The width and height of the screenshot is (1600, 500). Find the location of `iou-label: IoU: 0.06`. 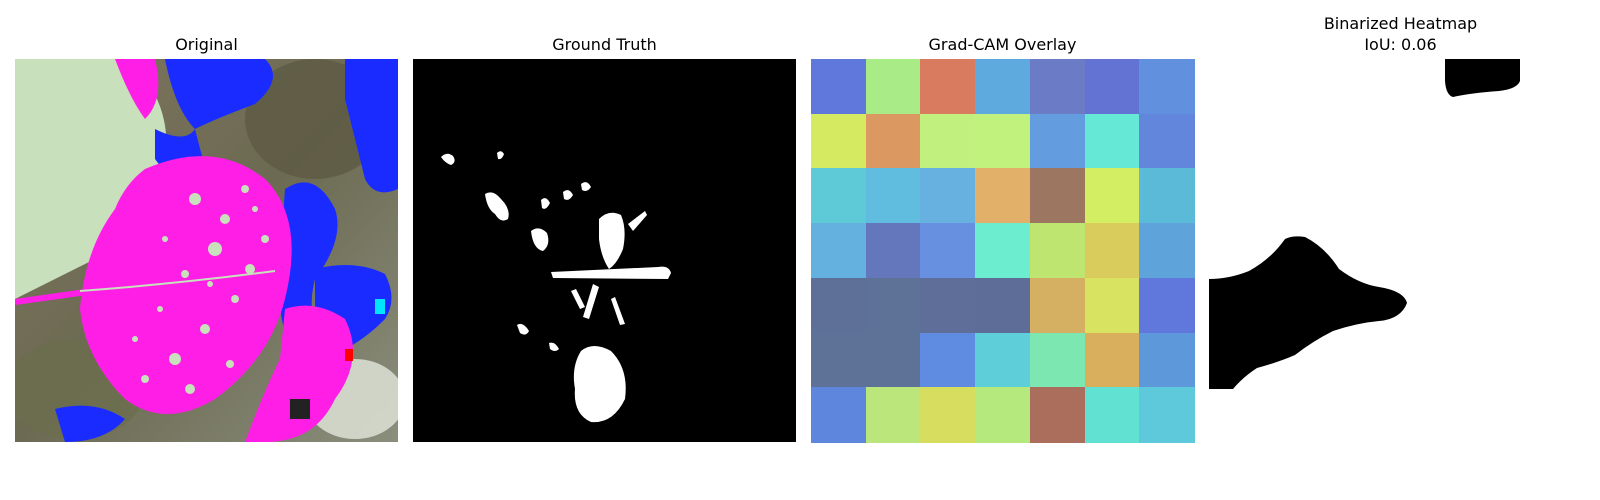

iou-label: IoU: 0.06 is located at coordinates (1400, 44).